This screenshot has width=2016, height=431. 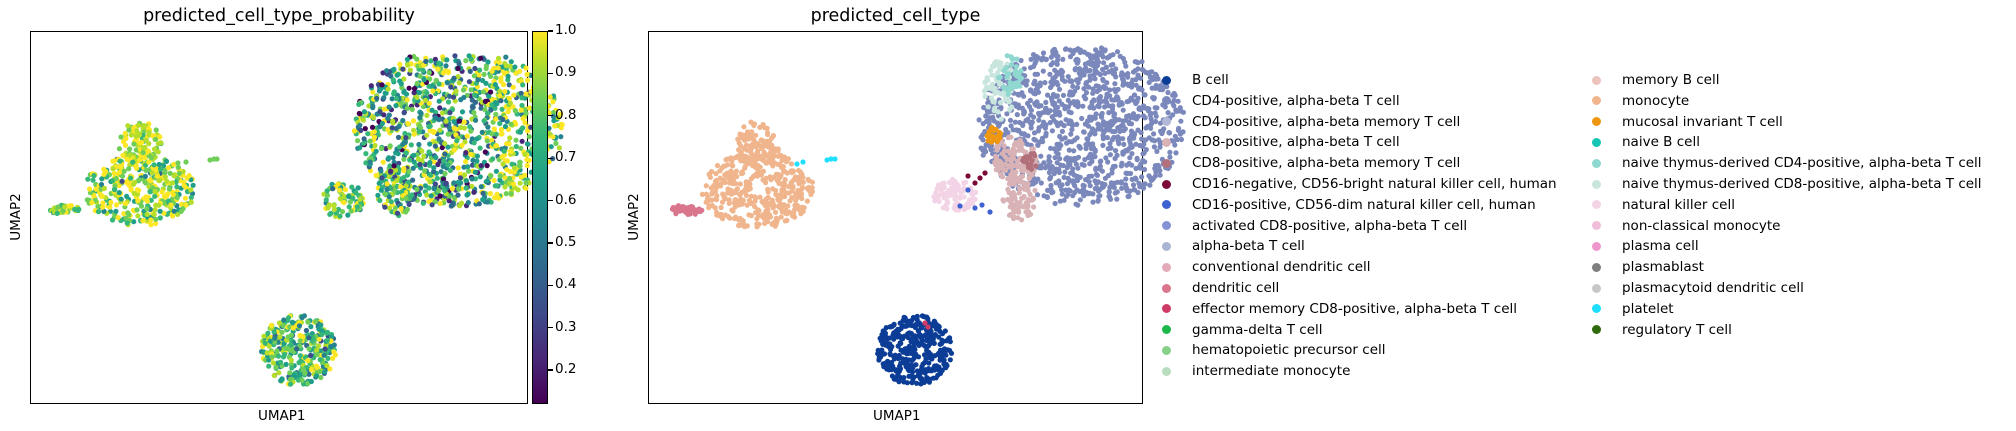 I want to click on legend-label: plasmacytoid dendritic cell, so click(x=1713, y=288).